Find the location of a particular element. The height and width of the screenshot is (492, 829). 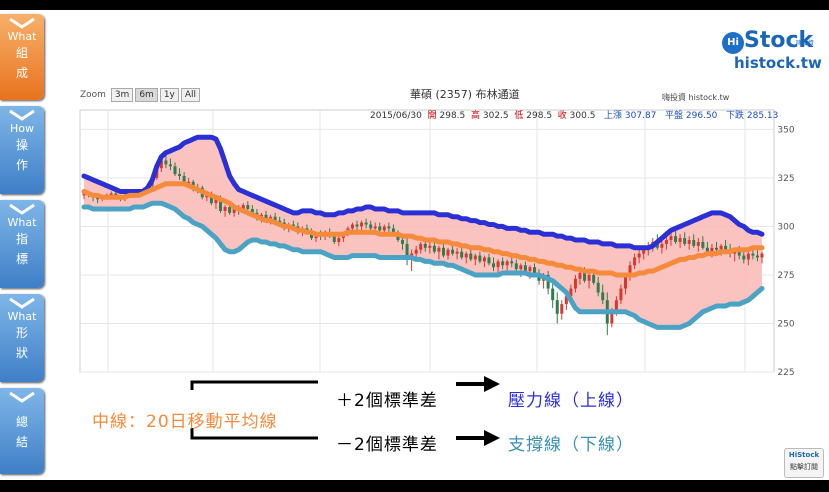

y-tick-label: 275 is located at coordinates (785, 276).